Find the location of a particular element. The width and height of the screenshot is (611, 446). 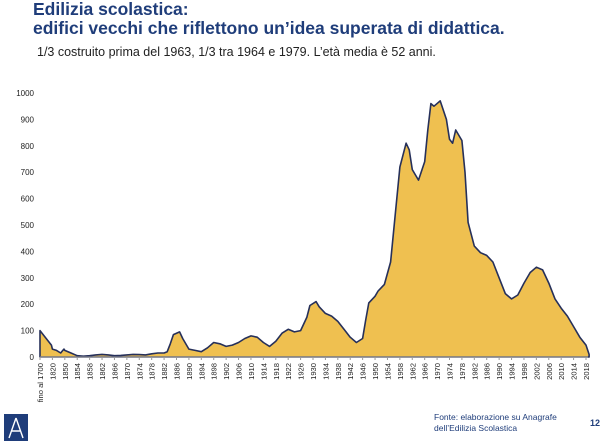

y-tick-label: 900 is located at coordinates (28, 119).